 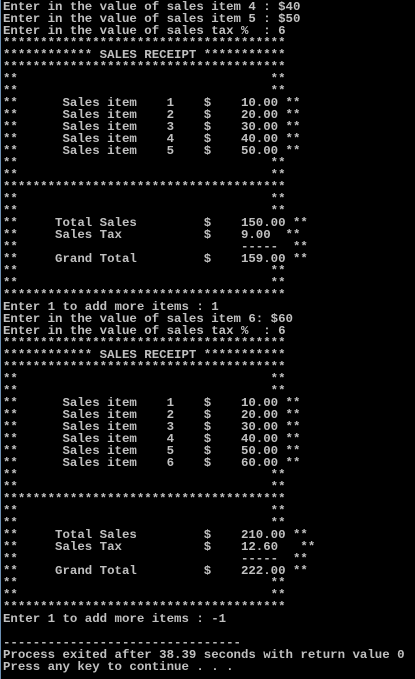 What do you see at coordinates (155, 223) in the screenshot?
I see `console-line: ** Total Sales $ 150.00 **` at bounding box center [155, 223].